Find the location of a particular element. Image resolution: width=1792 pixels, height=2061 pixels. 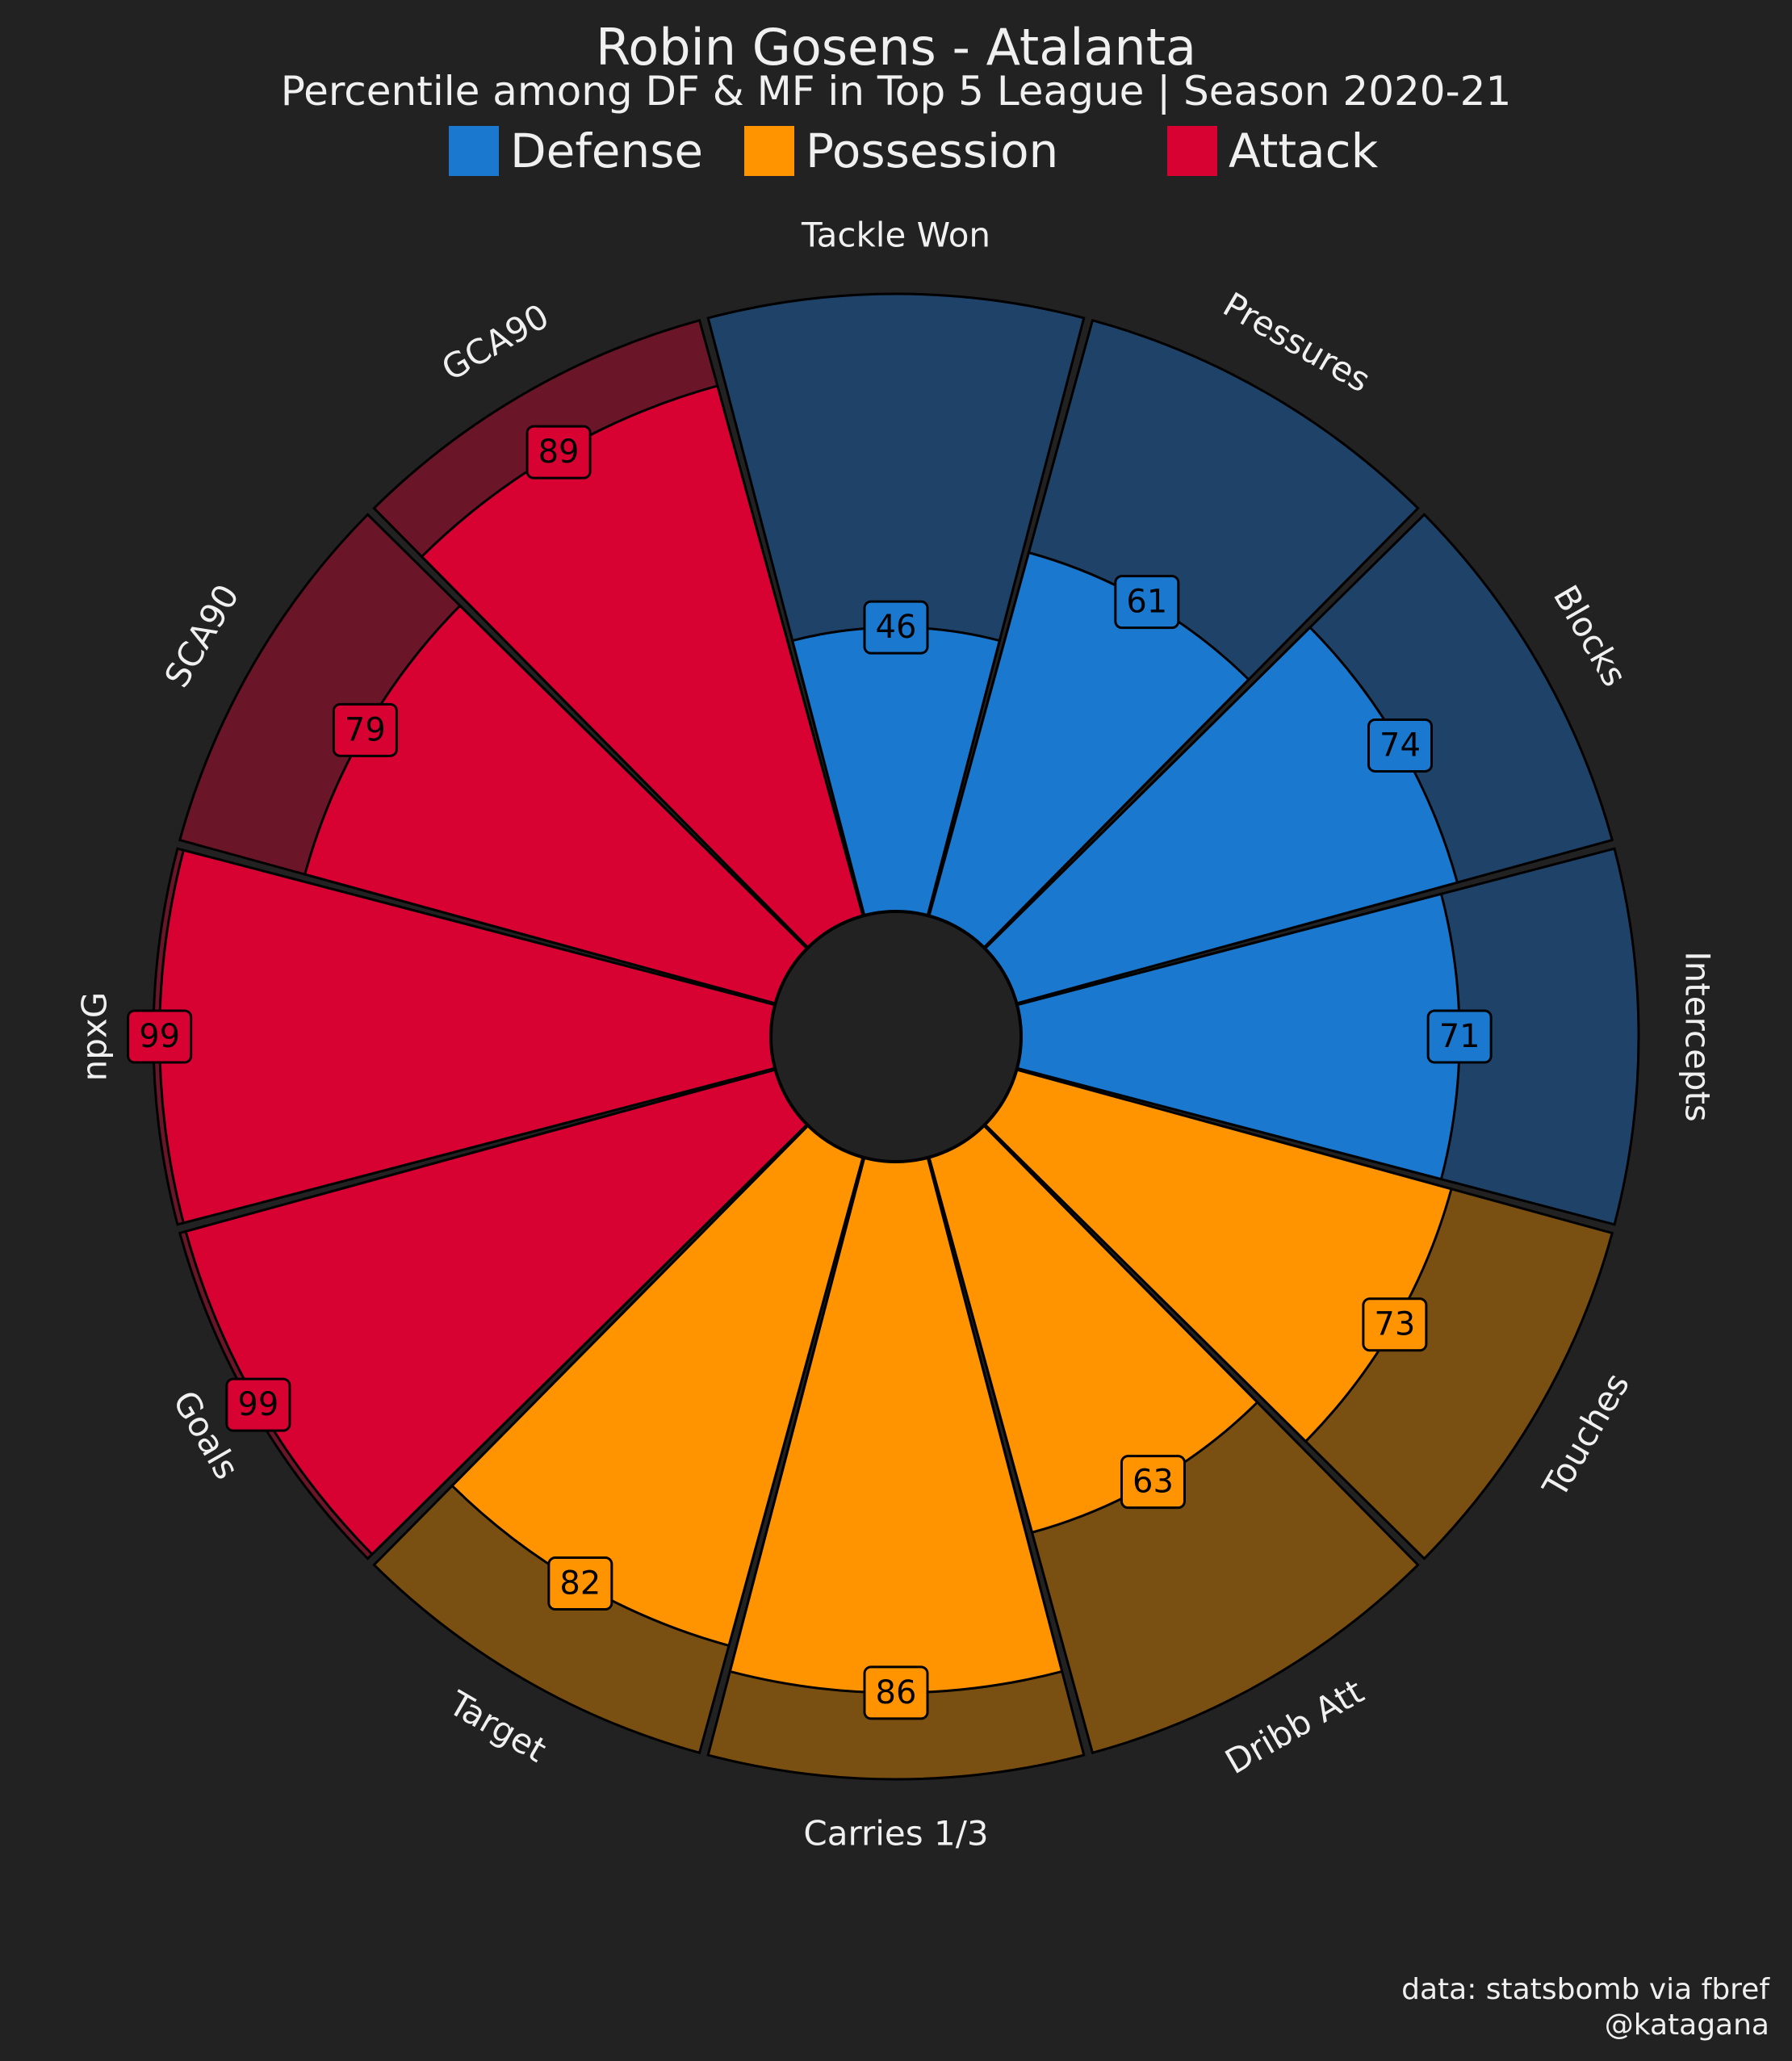

value-label-touches: 73 is located at coordinates (1394, 1325).